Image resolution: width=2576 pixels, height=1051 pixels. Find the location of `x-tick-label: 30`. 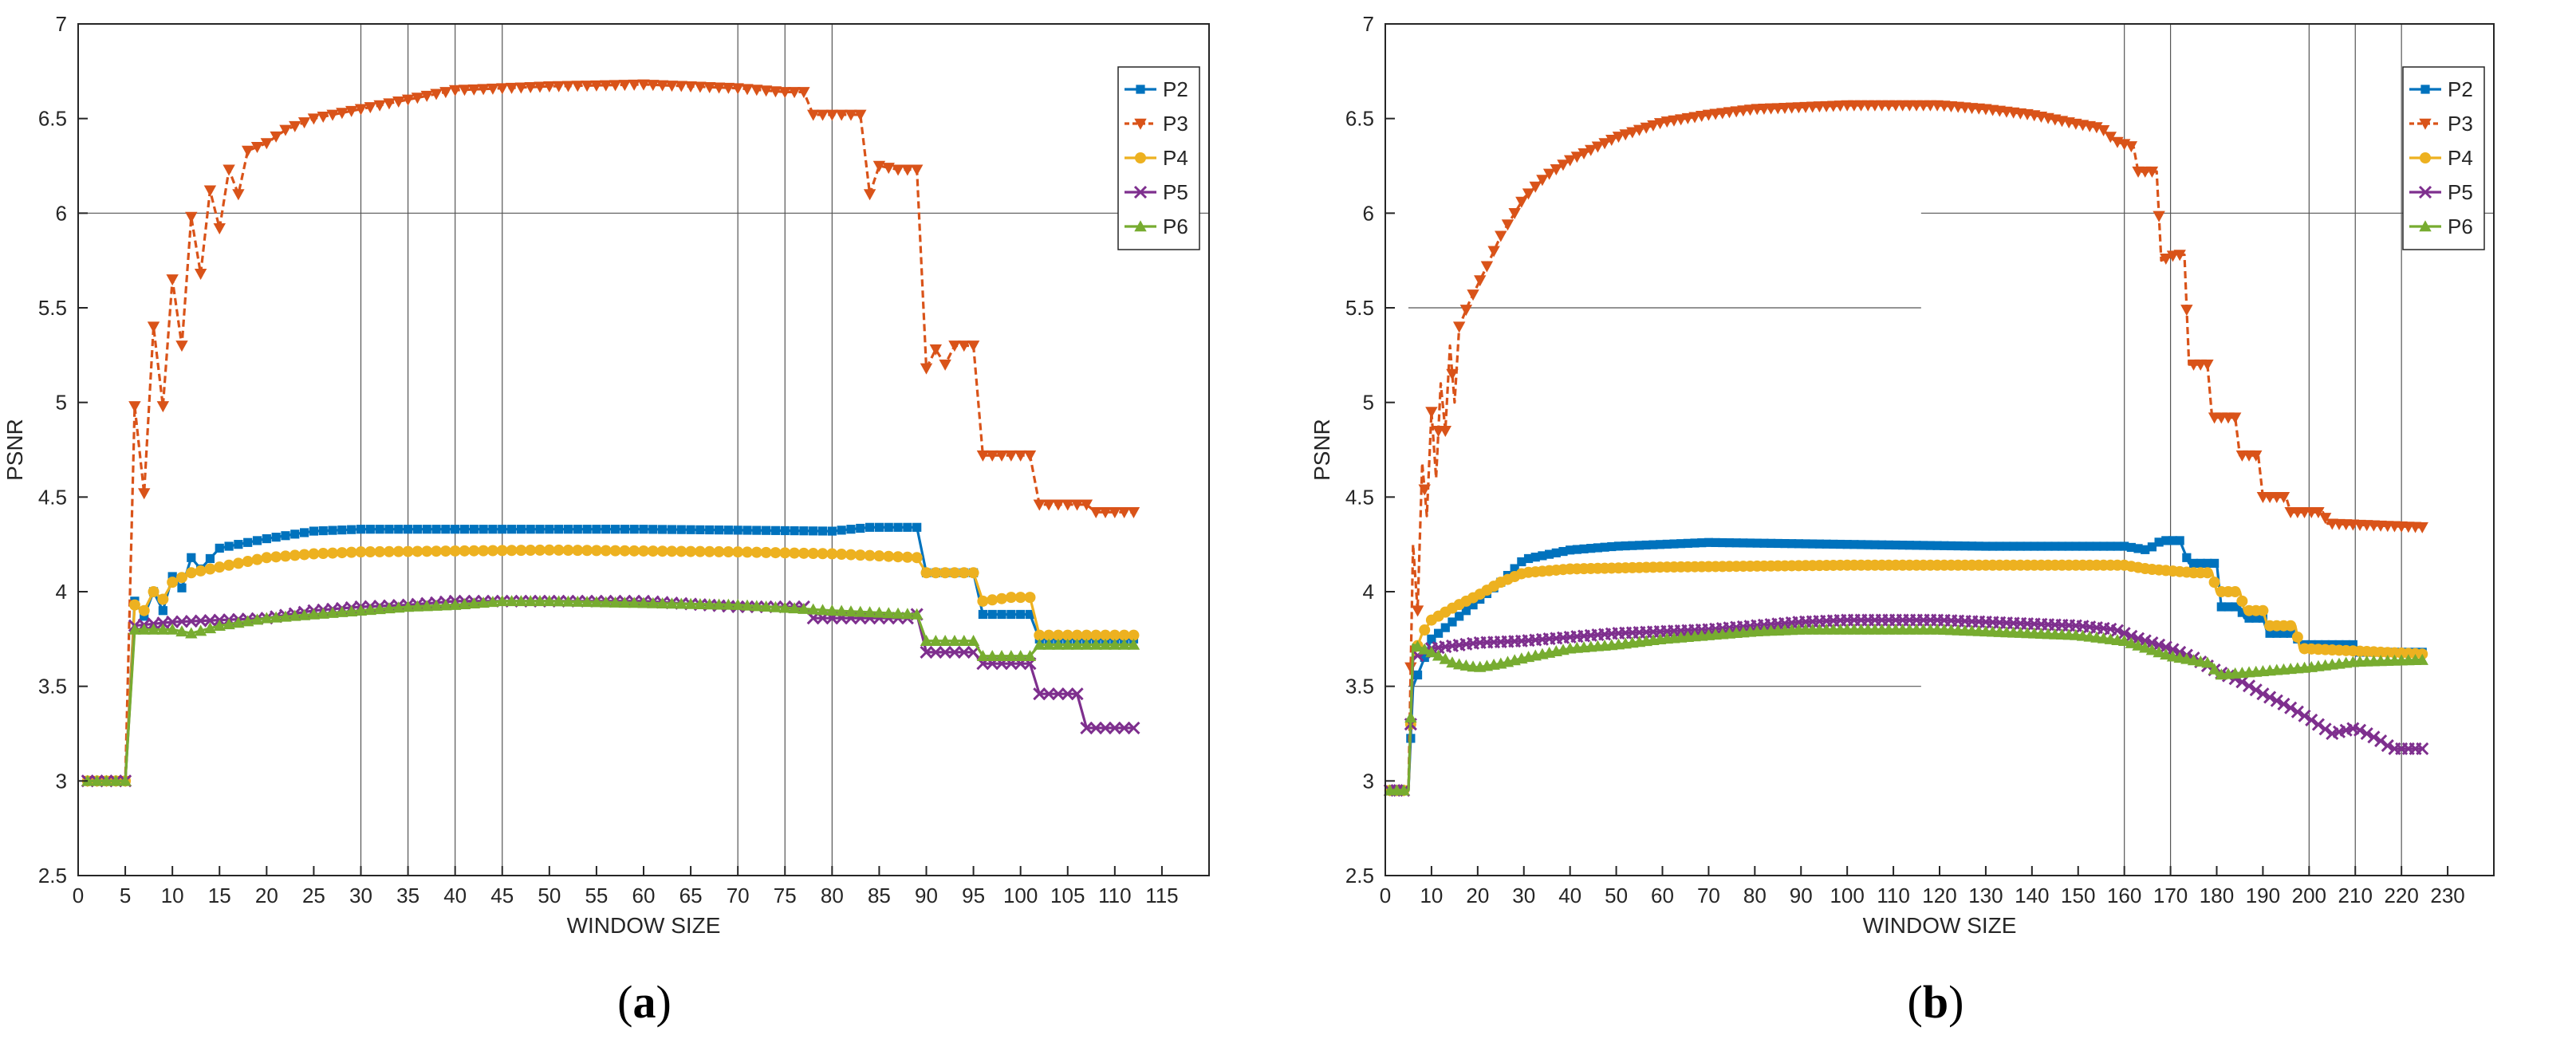

x-tick-label: 30 is located at coordinates (1523, 895).